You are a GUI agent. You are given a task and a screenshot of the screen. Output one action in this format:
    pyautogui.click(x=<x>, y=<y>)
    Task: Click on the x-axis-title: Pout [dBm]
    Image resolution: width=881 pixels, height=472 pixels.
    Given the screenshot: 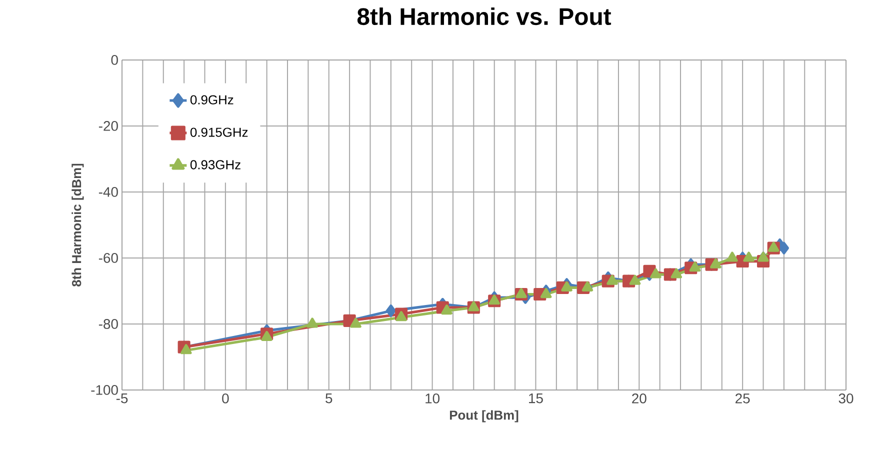 What is the action you would take?
    pyautogui.click(x=484, y=416)
    